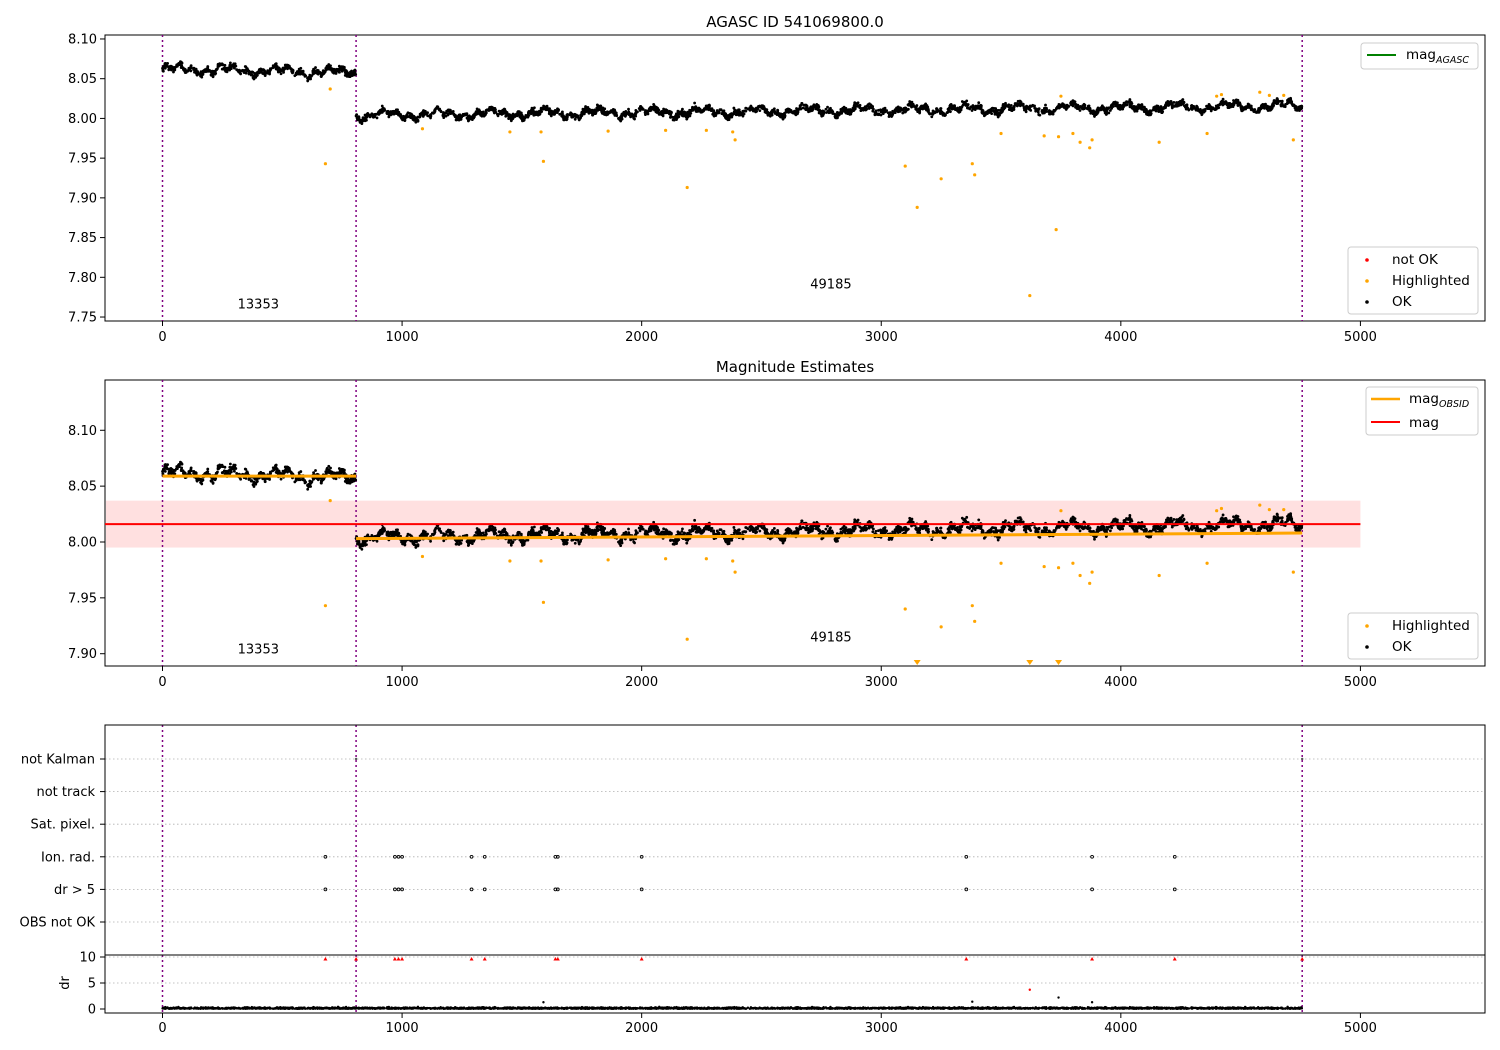  I want to click on legend-not-ok-label: not OK, so click(1415, 260).